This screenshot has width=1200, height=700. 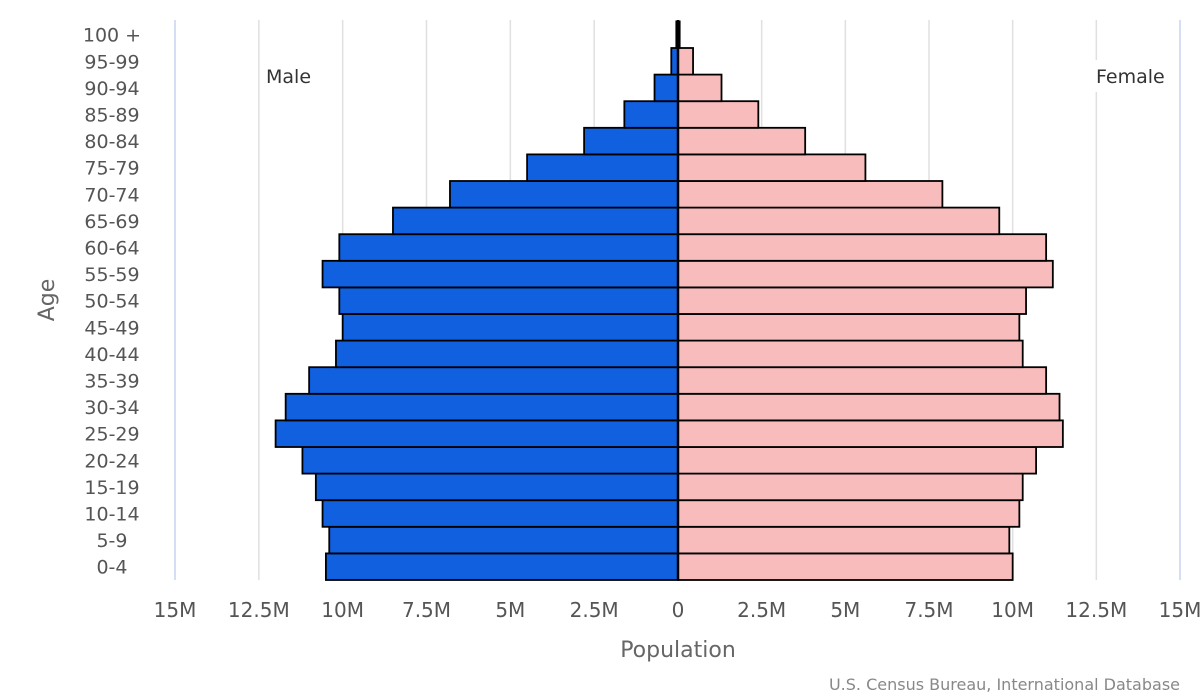 I want to click on male-label-background, so click(x=290, y=76).